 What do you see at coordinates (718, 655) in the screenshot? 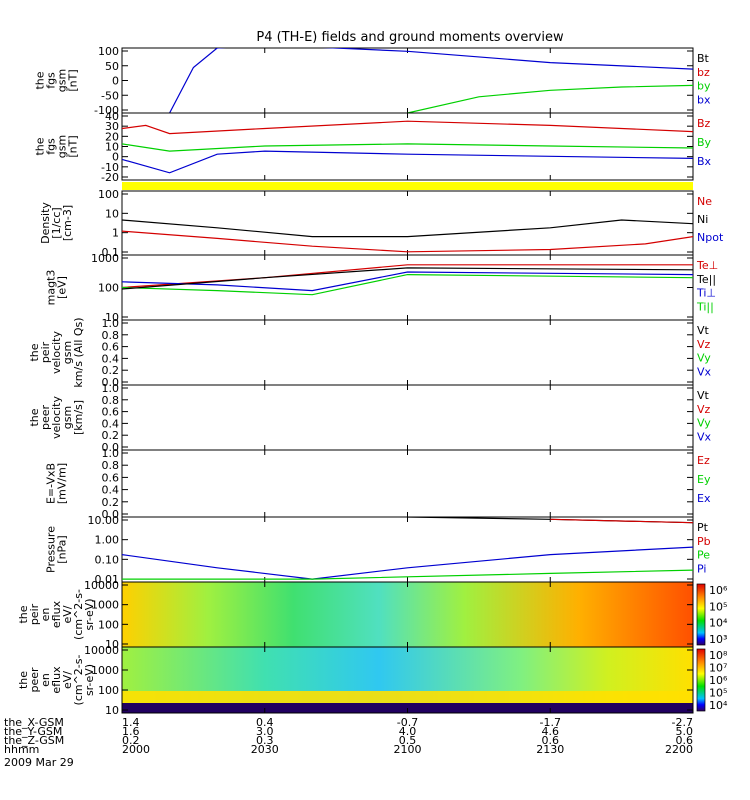
I see `colorbar-tick: 10⁸` at bounding box center [718, 655].